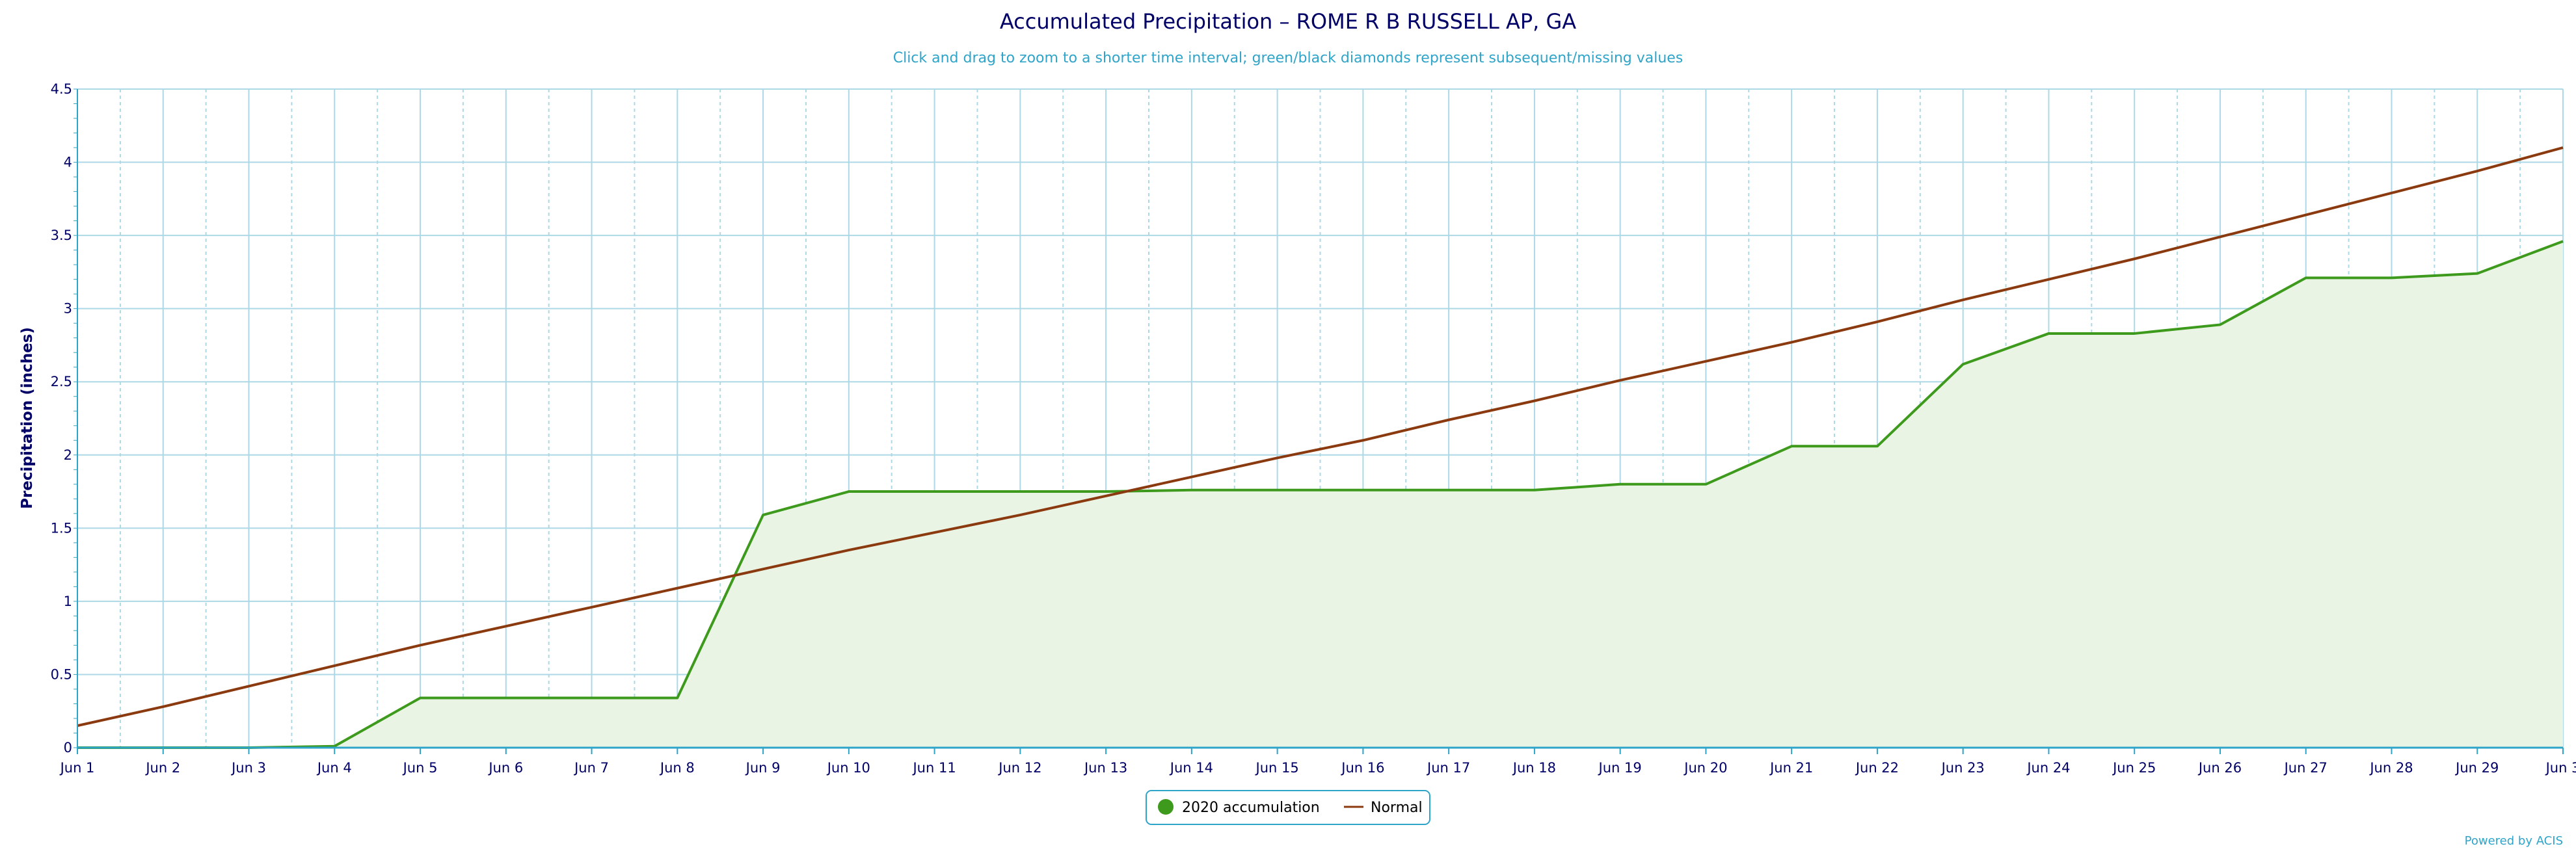 Image resolution: width=2576 pixels, height=853 pixels. I want to click on legend: 2020 accumulation Normal, so click(1288, 807).